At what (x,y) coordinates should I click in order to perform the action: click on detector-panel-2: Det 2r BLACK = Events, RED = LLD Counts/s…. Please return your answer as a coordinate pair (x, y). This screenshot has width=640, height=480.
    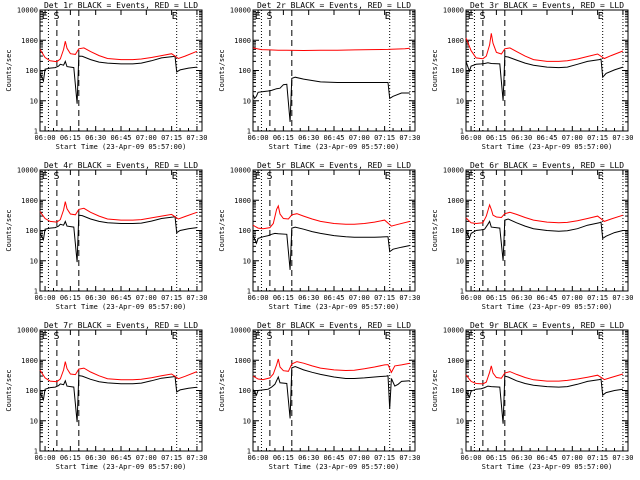
    Looking at the image, I should click on (319, 76).